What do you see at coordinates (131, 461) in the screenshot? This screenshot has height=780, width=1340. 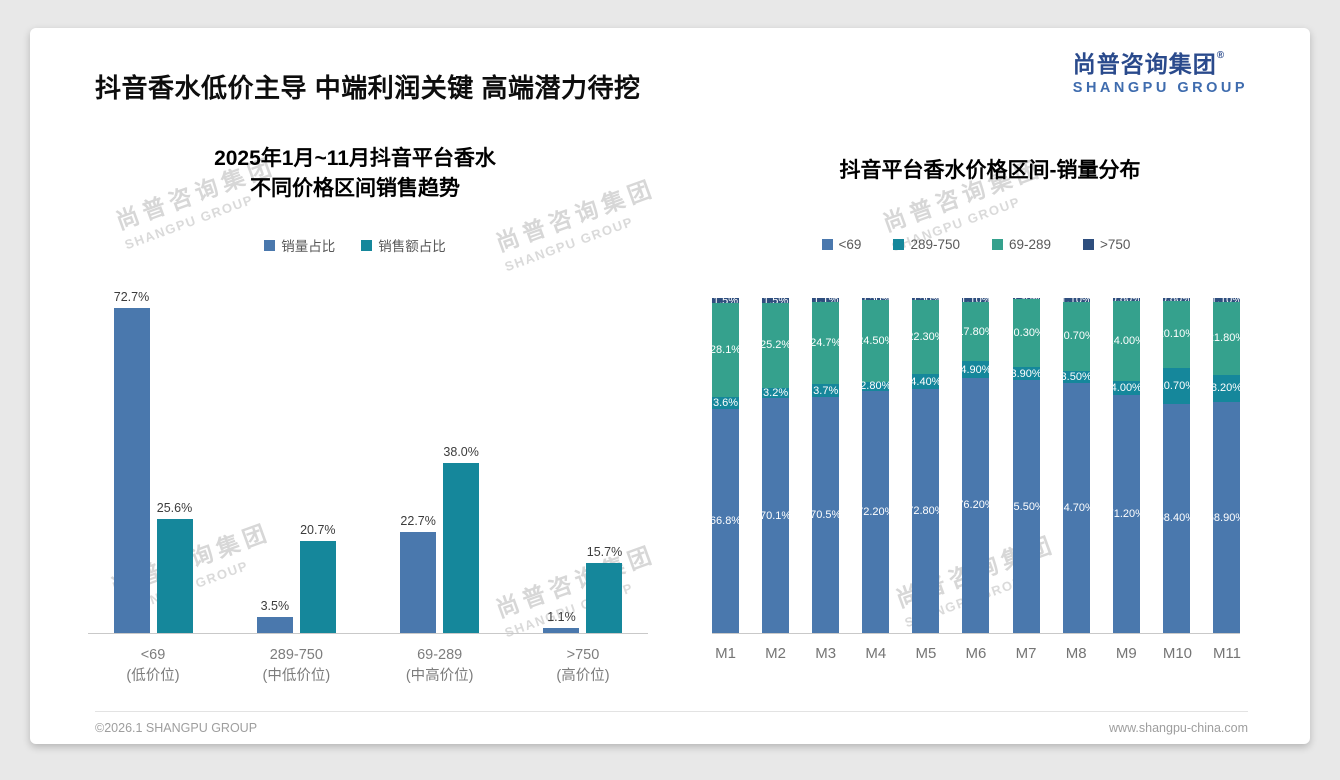 I see `bar-column: 72.7%` at bounding box center [131, 461].